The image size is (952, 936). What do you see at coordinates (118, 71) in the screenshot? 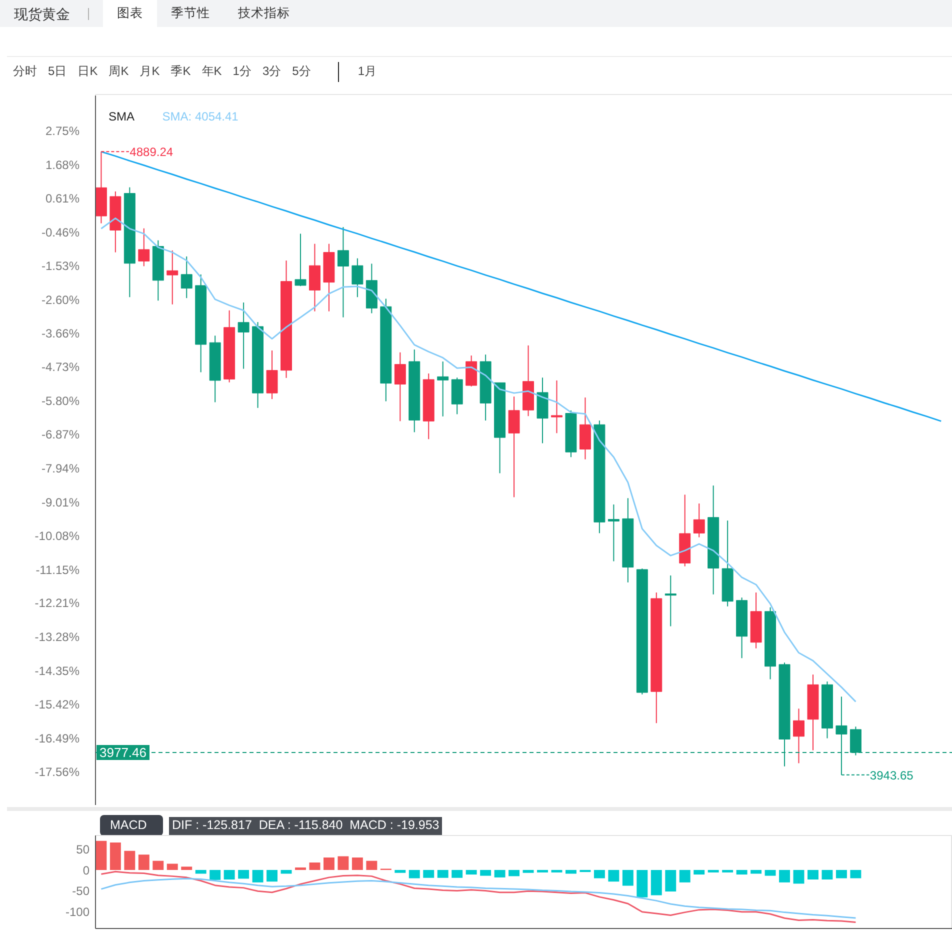
I see `text: 周K` at bounding box center [118, 71].